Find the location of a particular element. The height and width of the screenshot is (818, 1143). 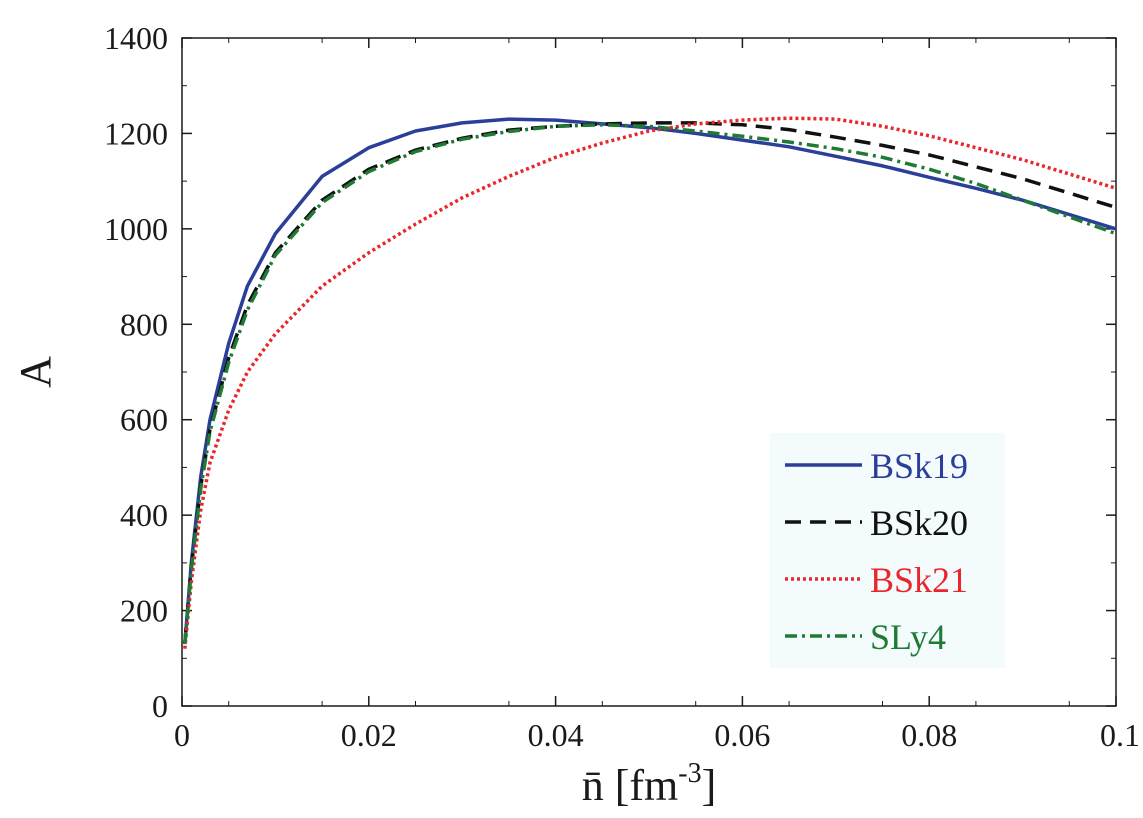

x-axis-title: n̄ [fm-3] is located at coordinates (649, 784).